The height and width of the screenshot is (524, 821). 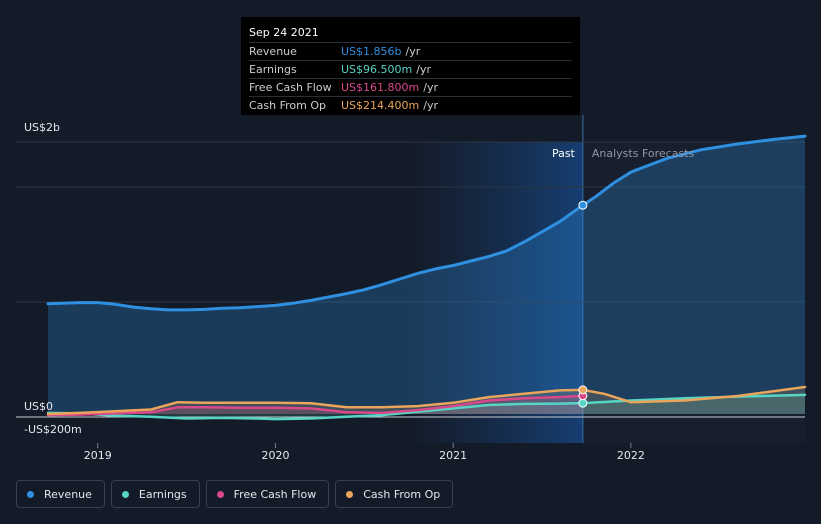 What do you see at coordinates (275, 455) in the screenshot?
I see `x-tick-label: 2020` at bounding box center [275, 455].